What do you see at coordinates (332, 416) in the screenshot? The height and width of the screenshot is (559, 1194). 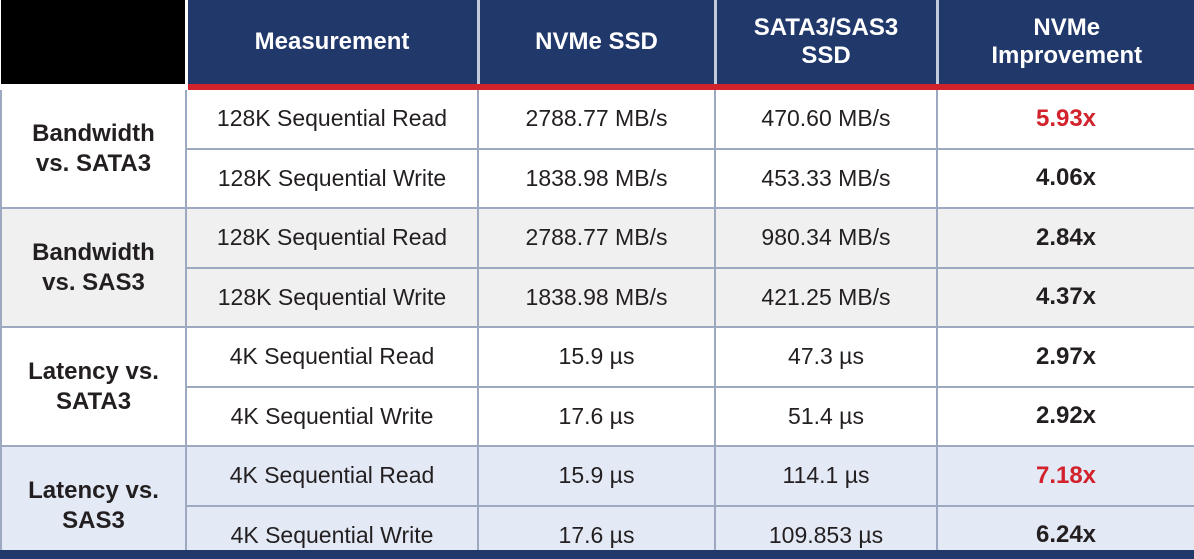 I see `measurement-cell: 4K Sequential Write` at bounding box center [332, 416].